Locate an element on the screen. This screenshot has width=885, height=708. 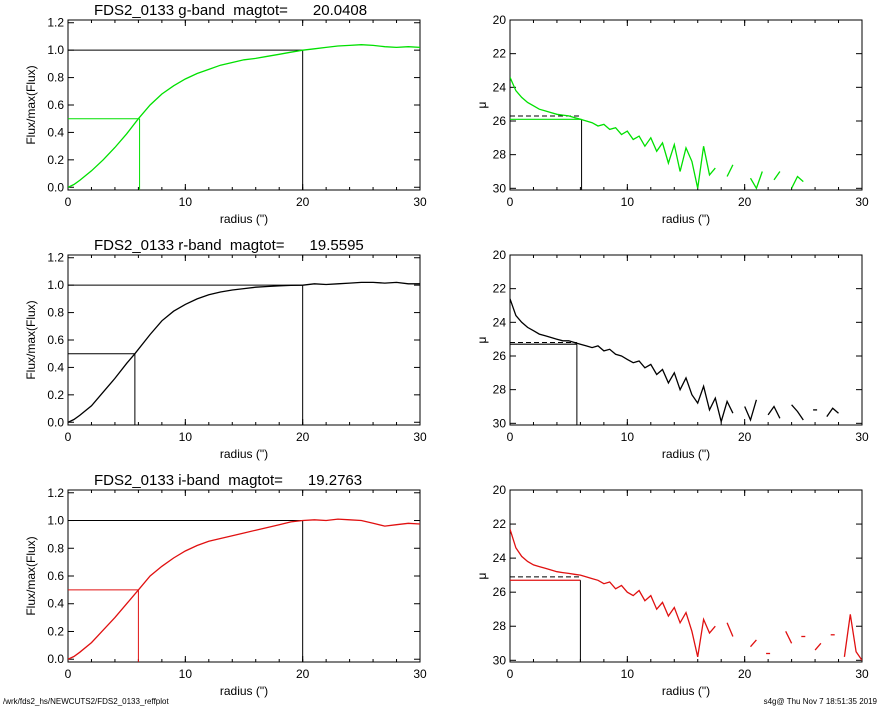
panel-i-surface-brightness: 0 10 20 30 20 22 24 26 28 30 radius (") μ is located at coordinates (672, 590).